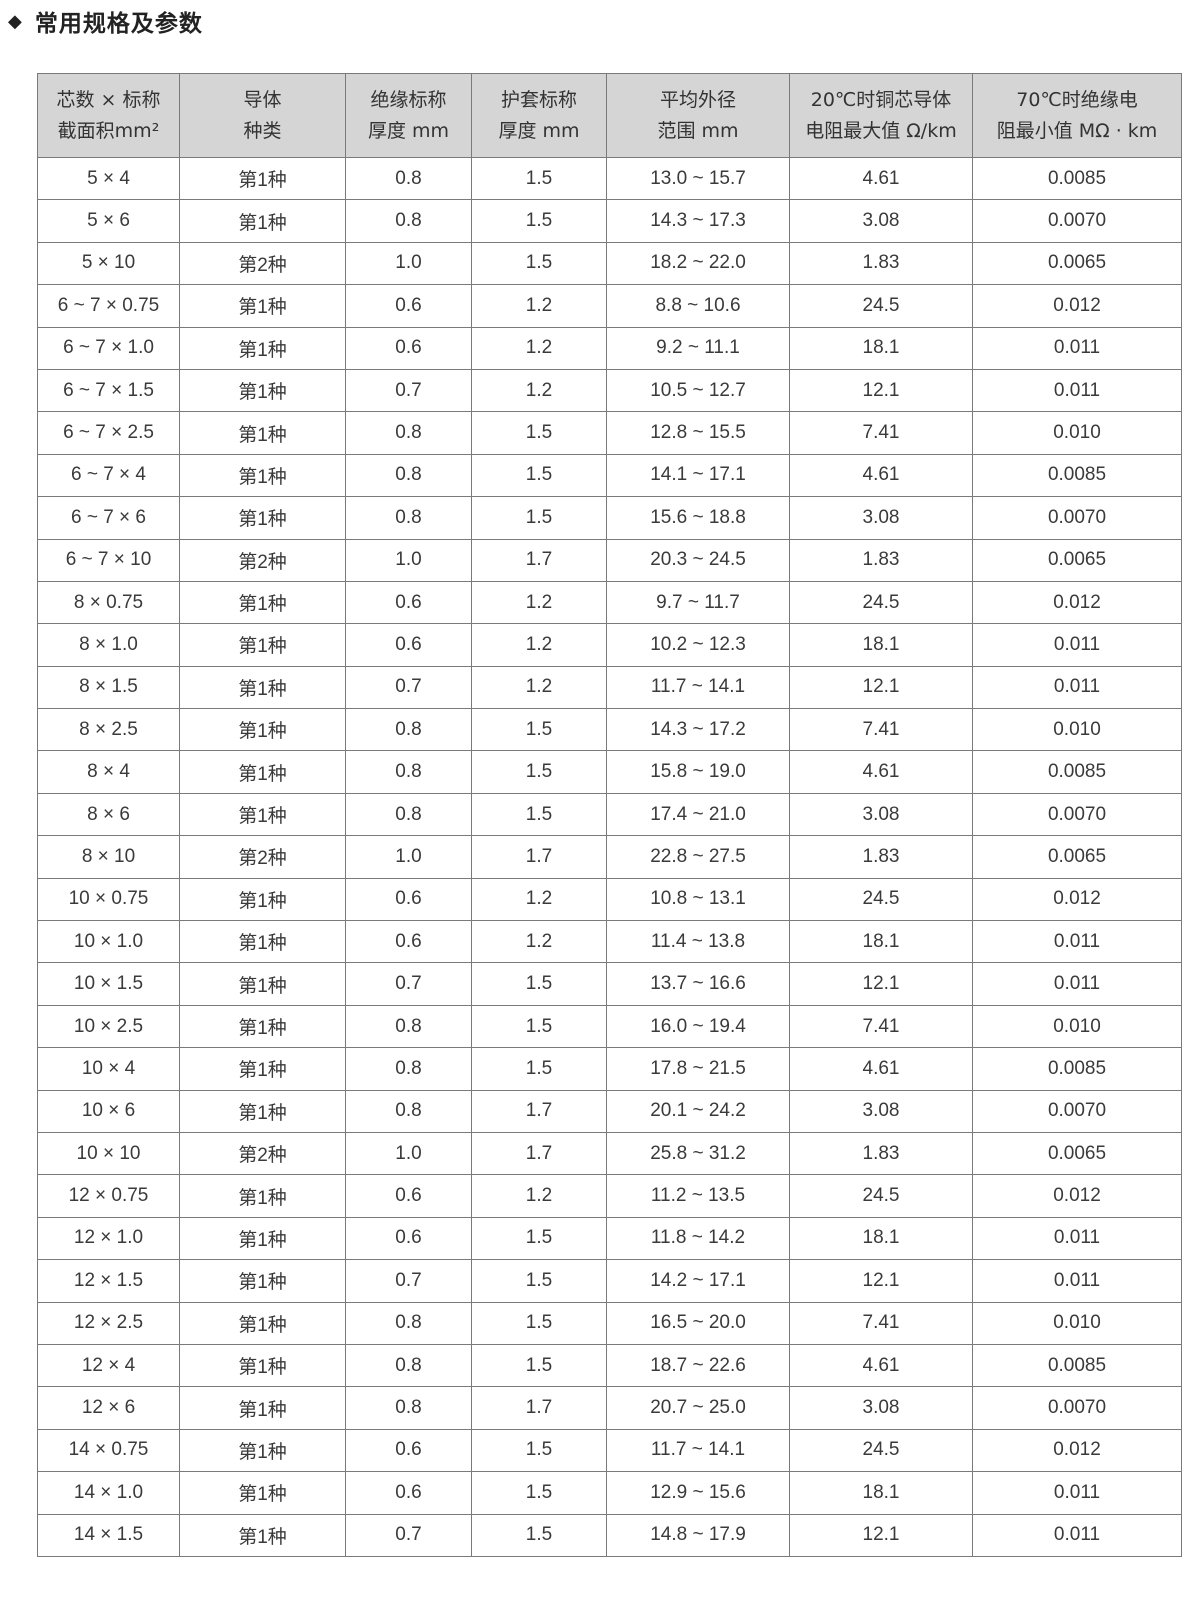  What do you see at coordinates (697, 99) in the screenshot?
I see `header-line: 平均外径` at bounding box center [697, 99].